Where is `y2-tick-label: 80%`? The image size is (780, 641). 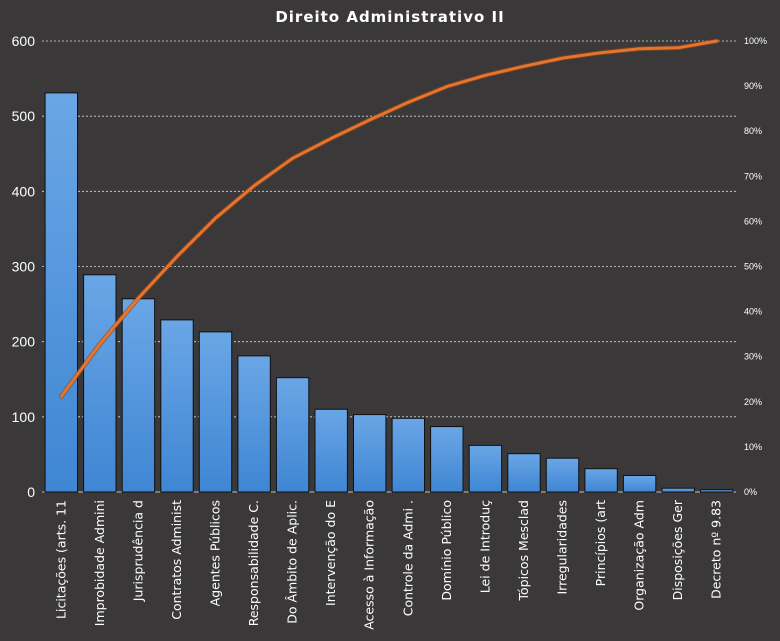 y2-tick-label: 80% is located at coordinates (753, 131).